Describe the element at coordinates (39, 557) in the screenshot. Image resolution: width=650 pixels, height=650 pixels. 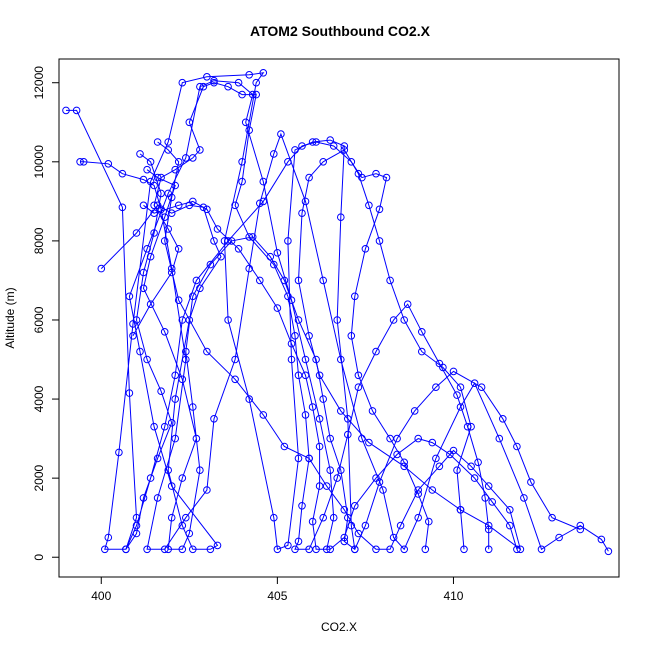
I see `y-tick-label: 0` at that location.